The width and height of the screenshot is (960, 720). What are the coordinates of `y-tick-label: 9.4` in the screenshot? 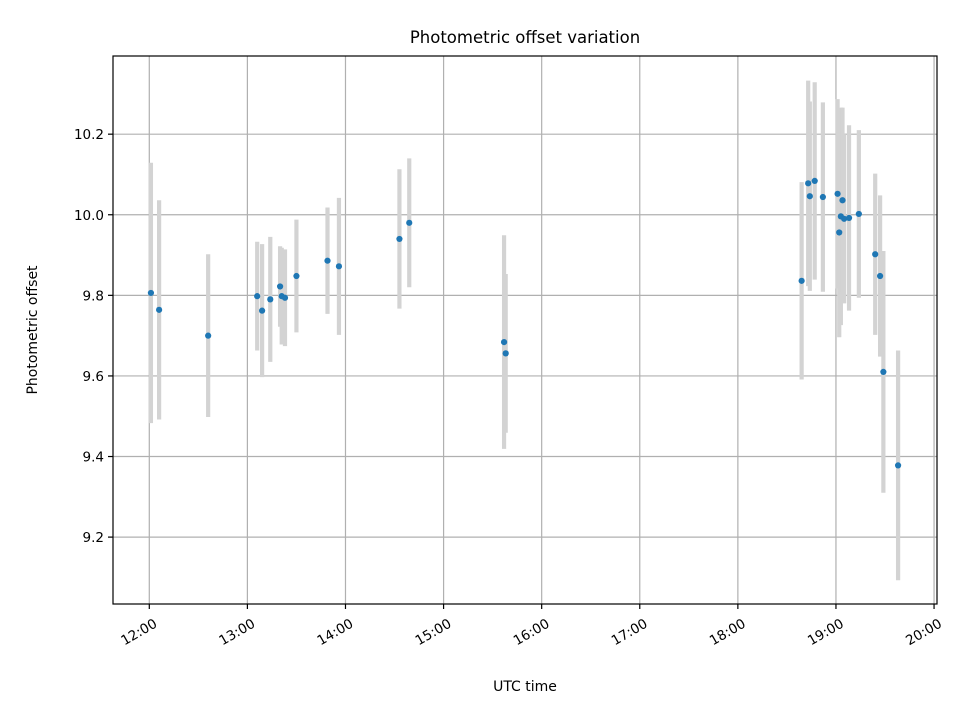 It's located at (93, 458).